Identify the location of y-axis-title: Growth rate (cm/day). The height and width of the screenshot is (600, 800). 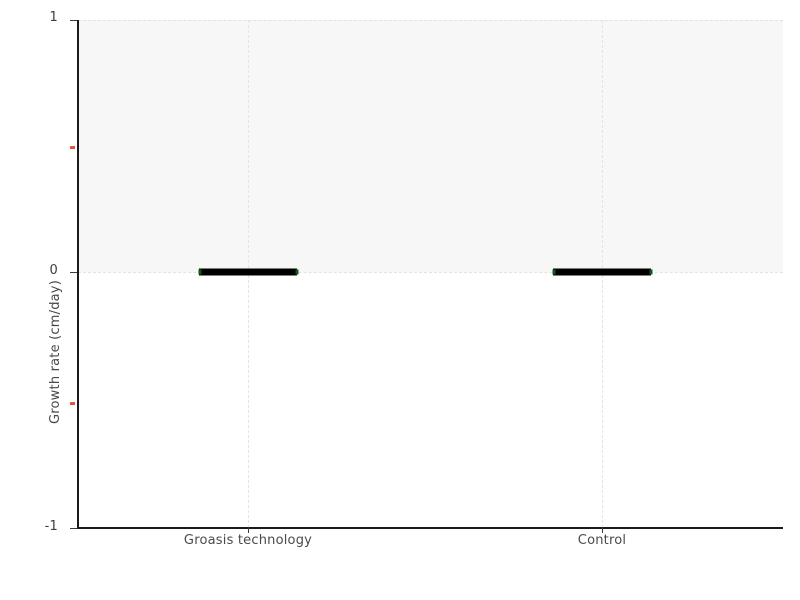
(55, 352).